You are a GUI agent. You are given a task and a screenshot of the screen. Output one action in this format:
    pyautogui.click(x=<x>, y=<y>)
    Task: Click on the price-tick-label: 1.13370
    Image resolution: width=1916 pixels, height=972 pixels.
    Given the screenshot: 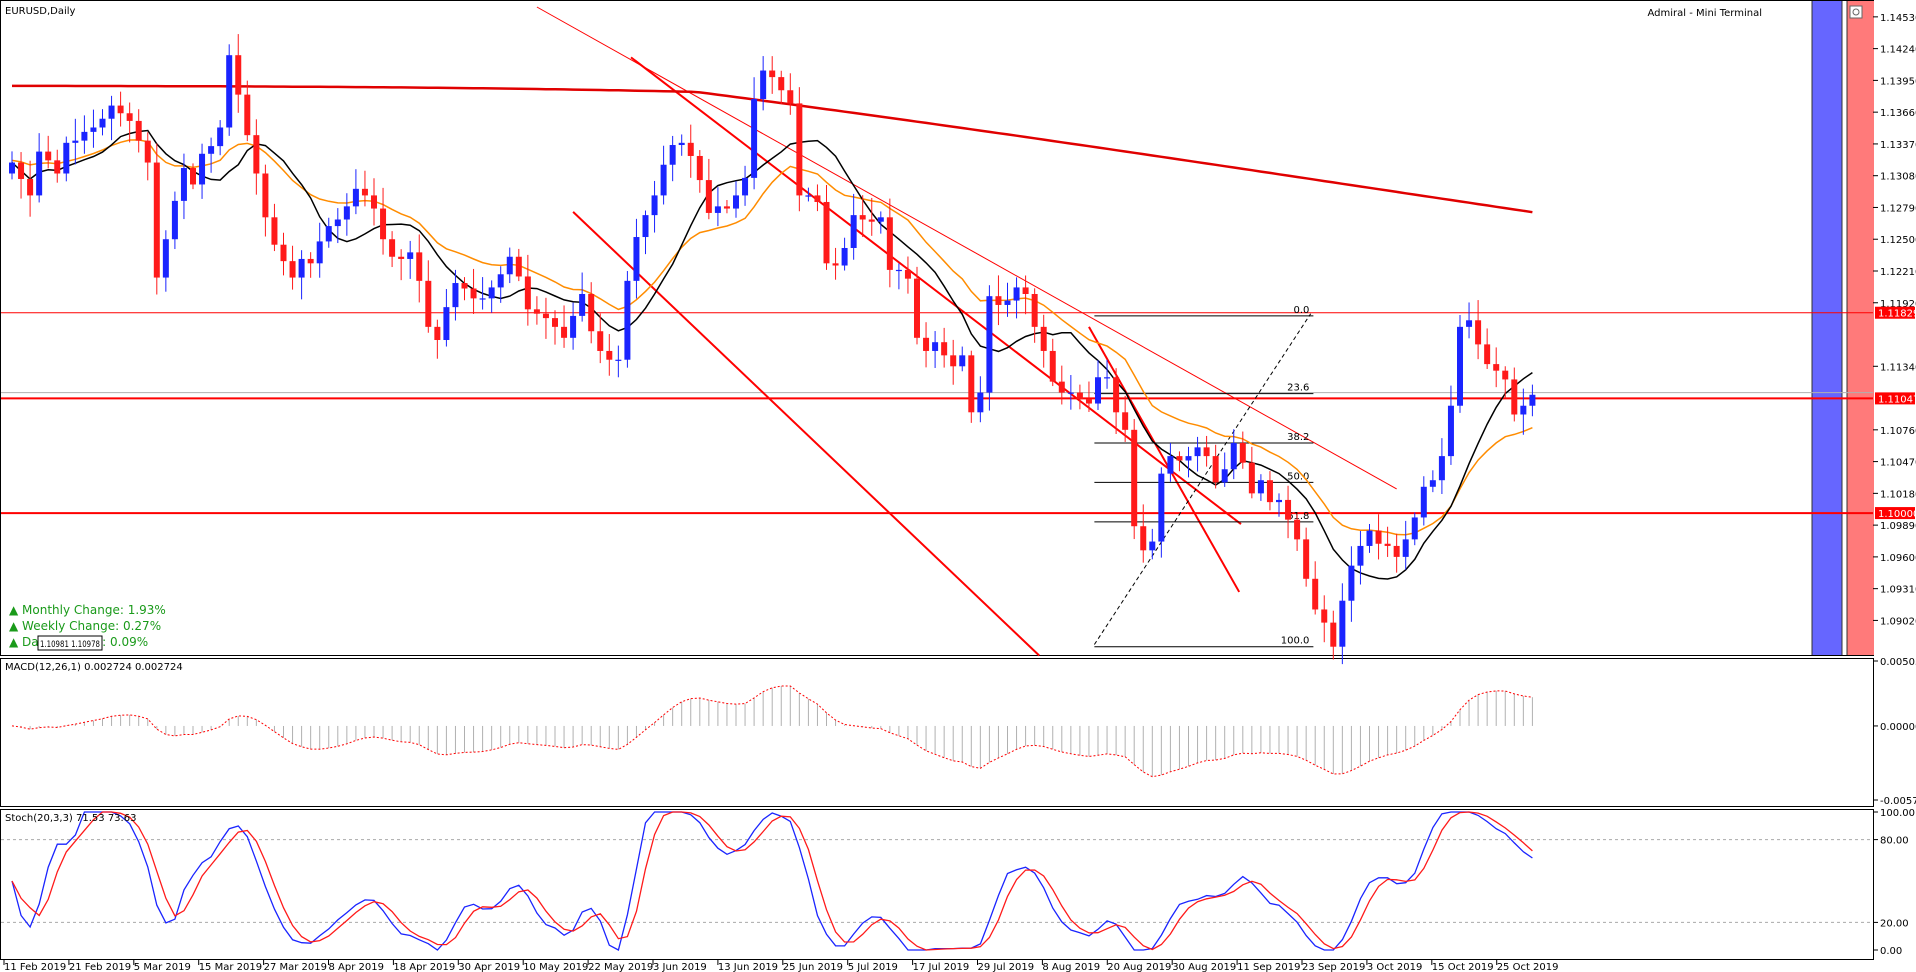 What is the action you would take?
    pyautogui.click(x=1898, y=145)
    